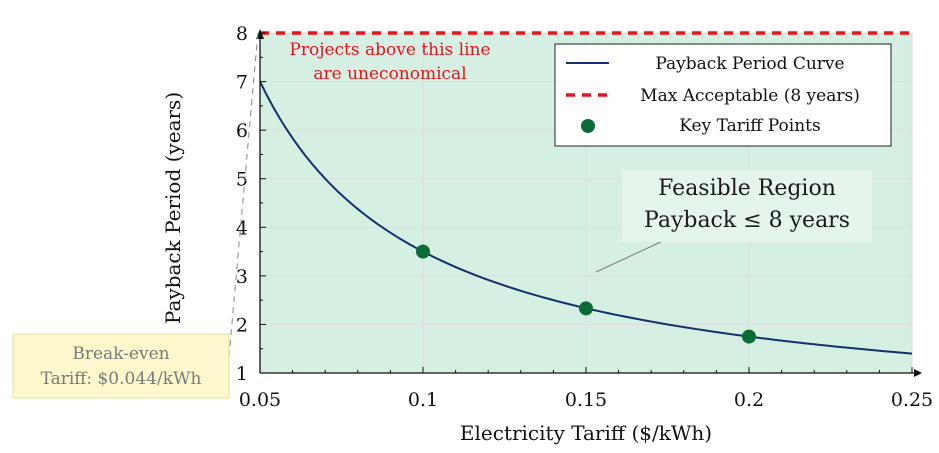 The width and height of the screenshot is (939, 453). Describe the element at coordinates (749, 126) in the screenshot. I see `legend-label-points: Key Tariff Points` at that location.